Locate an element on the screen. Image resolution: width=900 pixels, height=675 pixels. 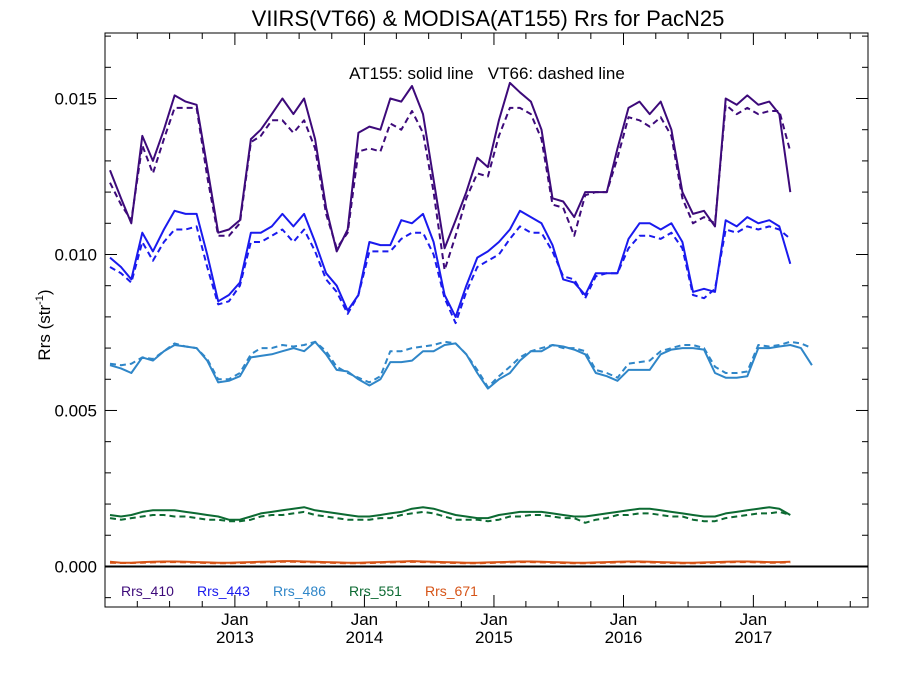
y-tick-label: 0.010 is located at coordinates (75, 254).